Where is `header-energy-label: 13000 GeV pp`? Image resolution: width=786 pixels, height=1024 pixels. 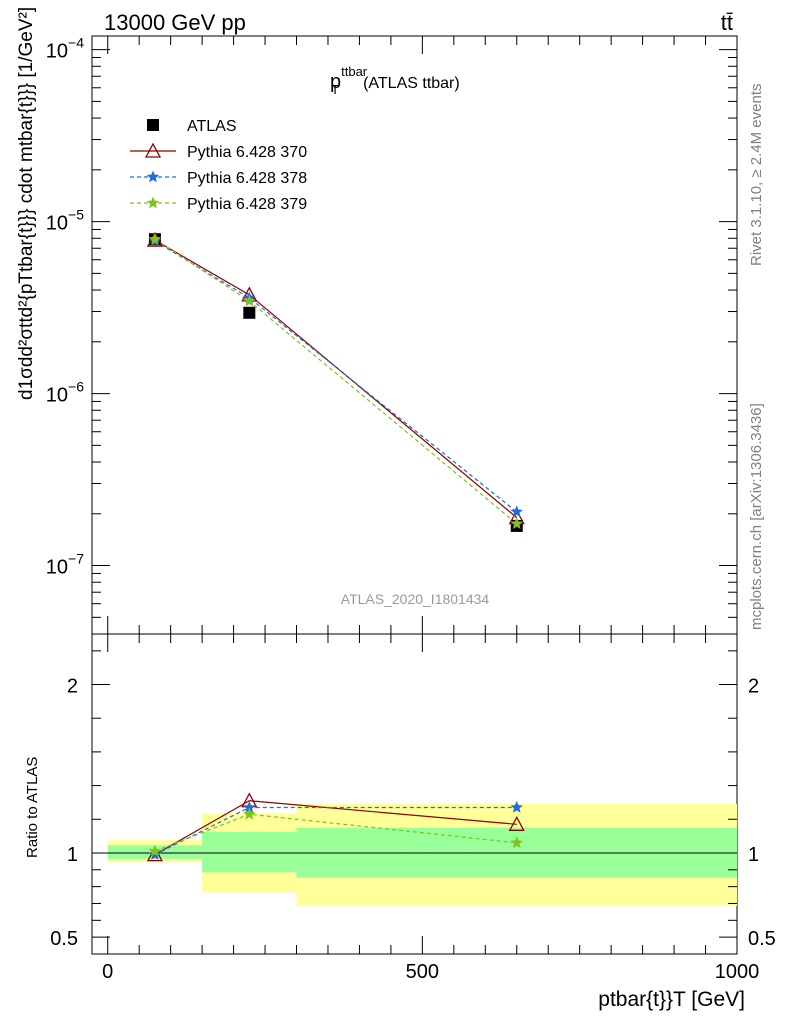 header-energy-label: 13000 GeV pp is located at coordinates (175, 22).